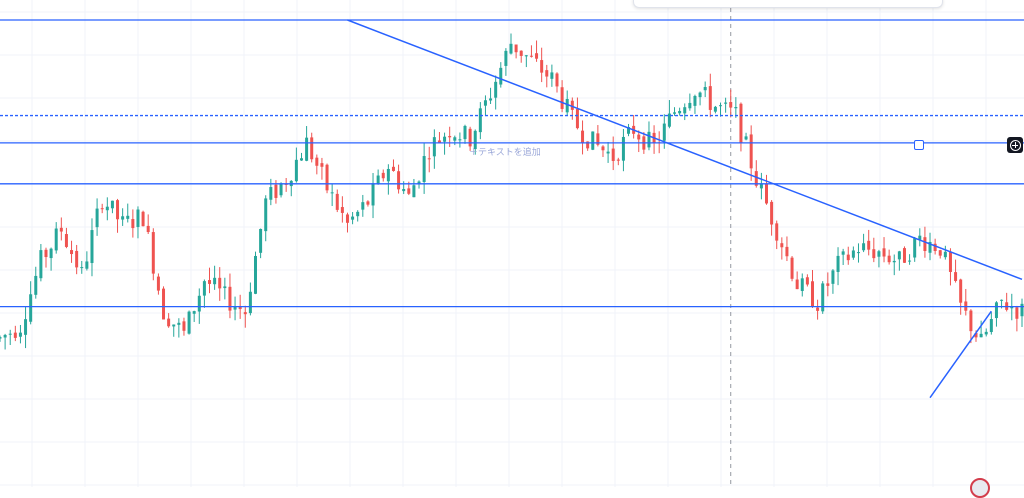 Image resolution: width=1024 pixels, height=498 pixels. What do you see at coordinates (919, 145) in the screenshot?
I see `square-handle-icon` at bounding box center [919, 145].